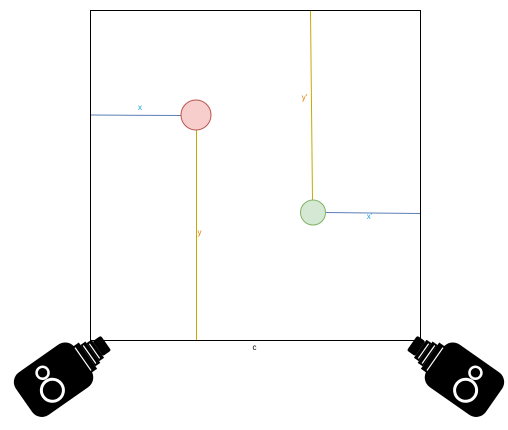 The image size is (508, 430). Describe the element at coordinates (196, 115) in the screenshot. I see `red-point` at that location.